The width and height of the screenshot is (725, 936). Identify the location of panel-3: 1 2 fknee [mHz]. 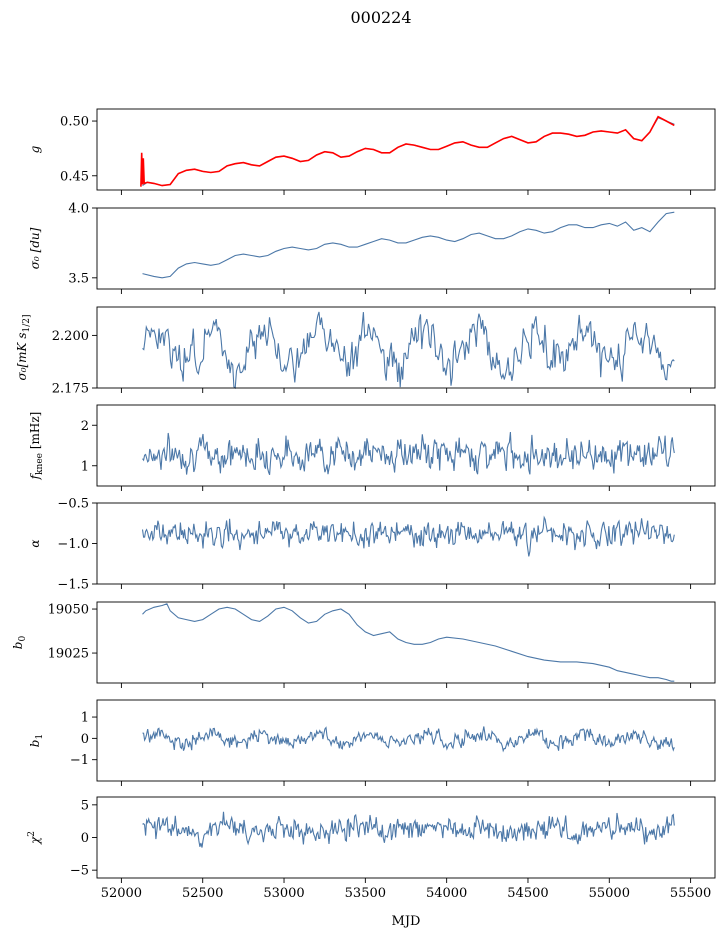
(372, 447).